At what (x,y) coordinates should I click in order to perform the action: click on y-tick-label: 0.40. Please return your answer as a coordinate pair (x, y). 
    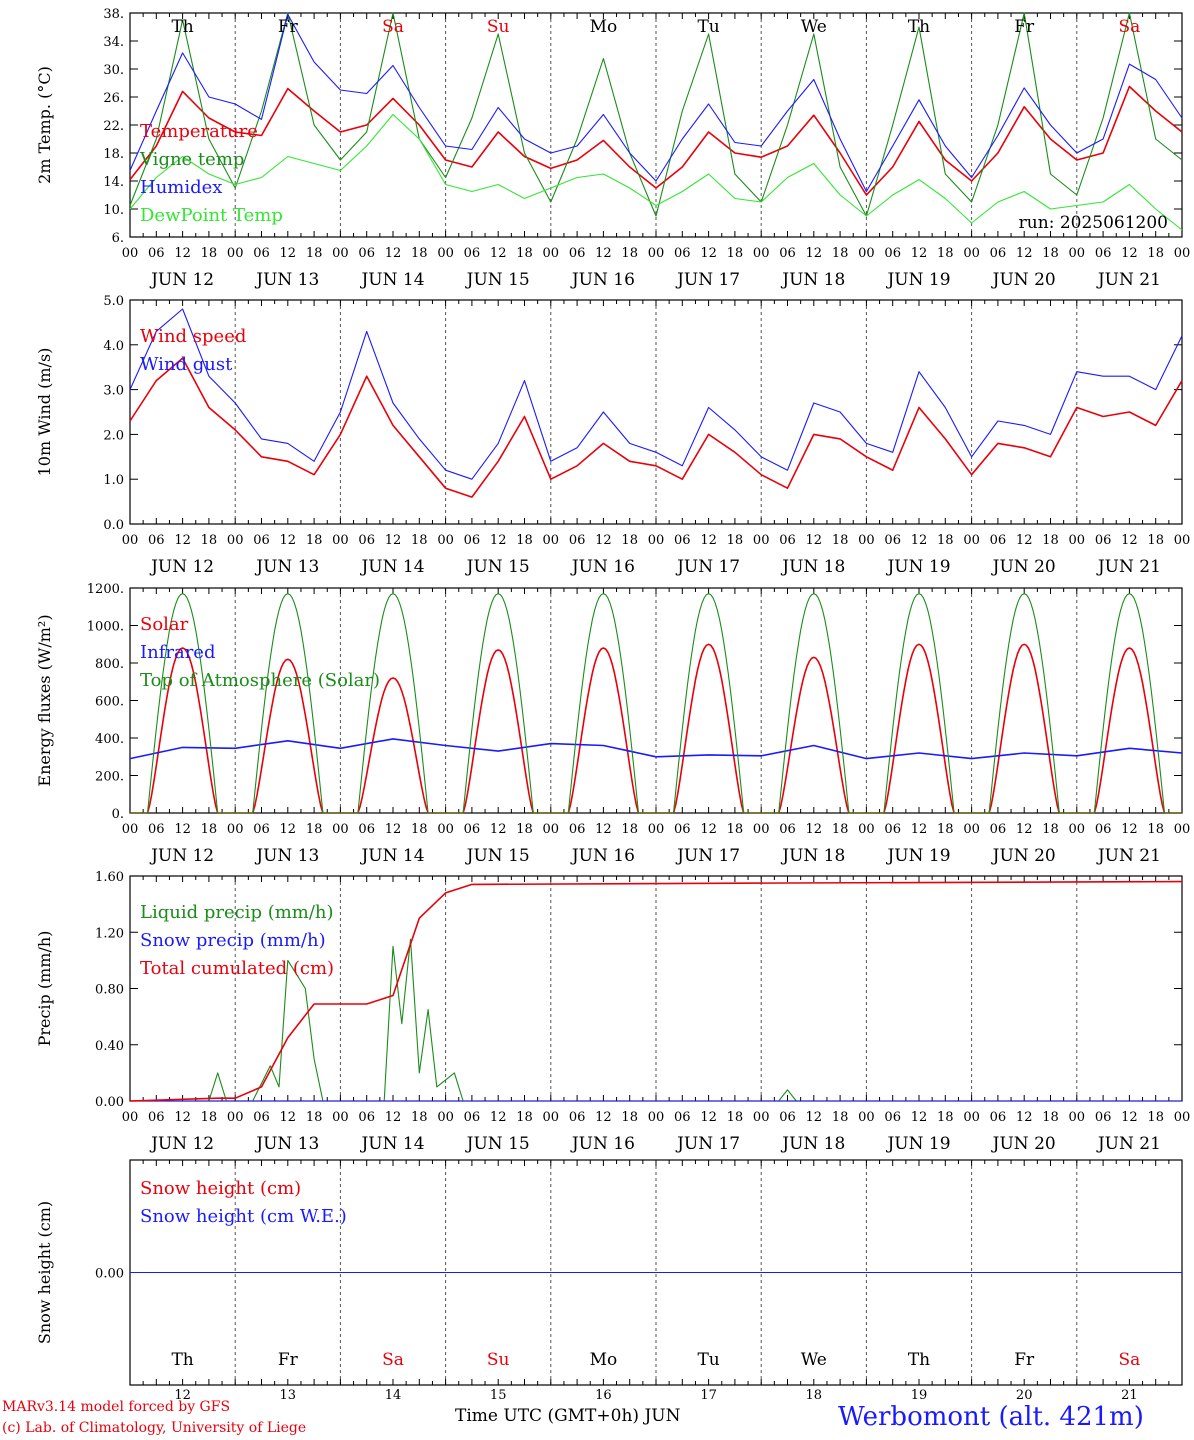
    Looking at the image, I should click on (109, 1046).